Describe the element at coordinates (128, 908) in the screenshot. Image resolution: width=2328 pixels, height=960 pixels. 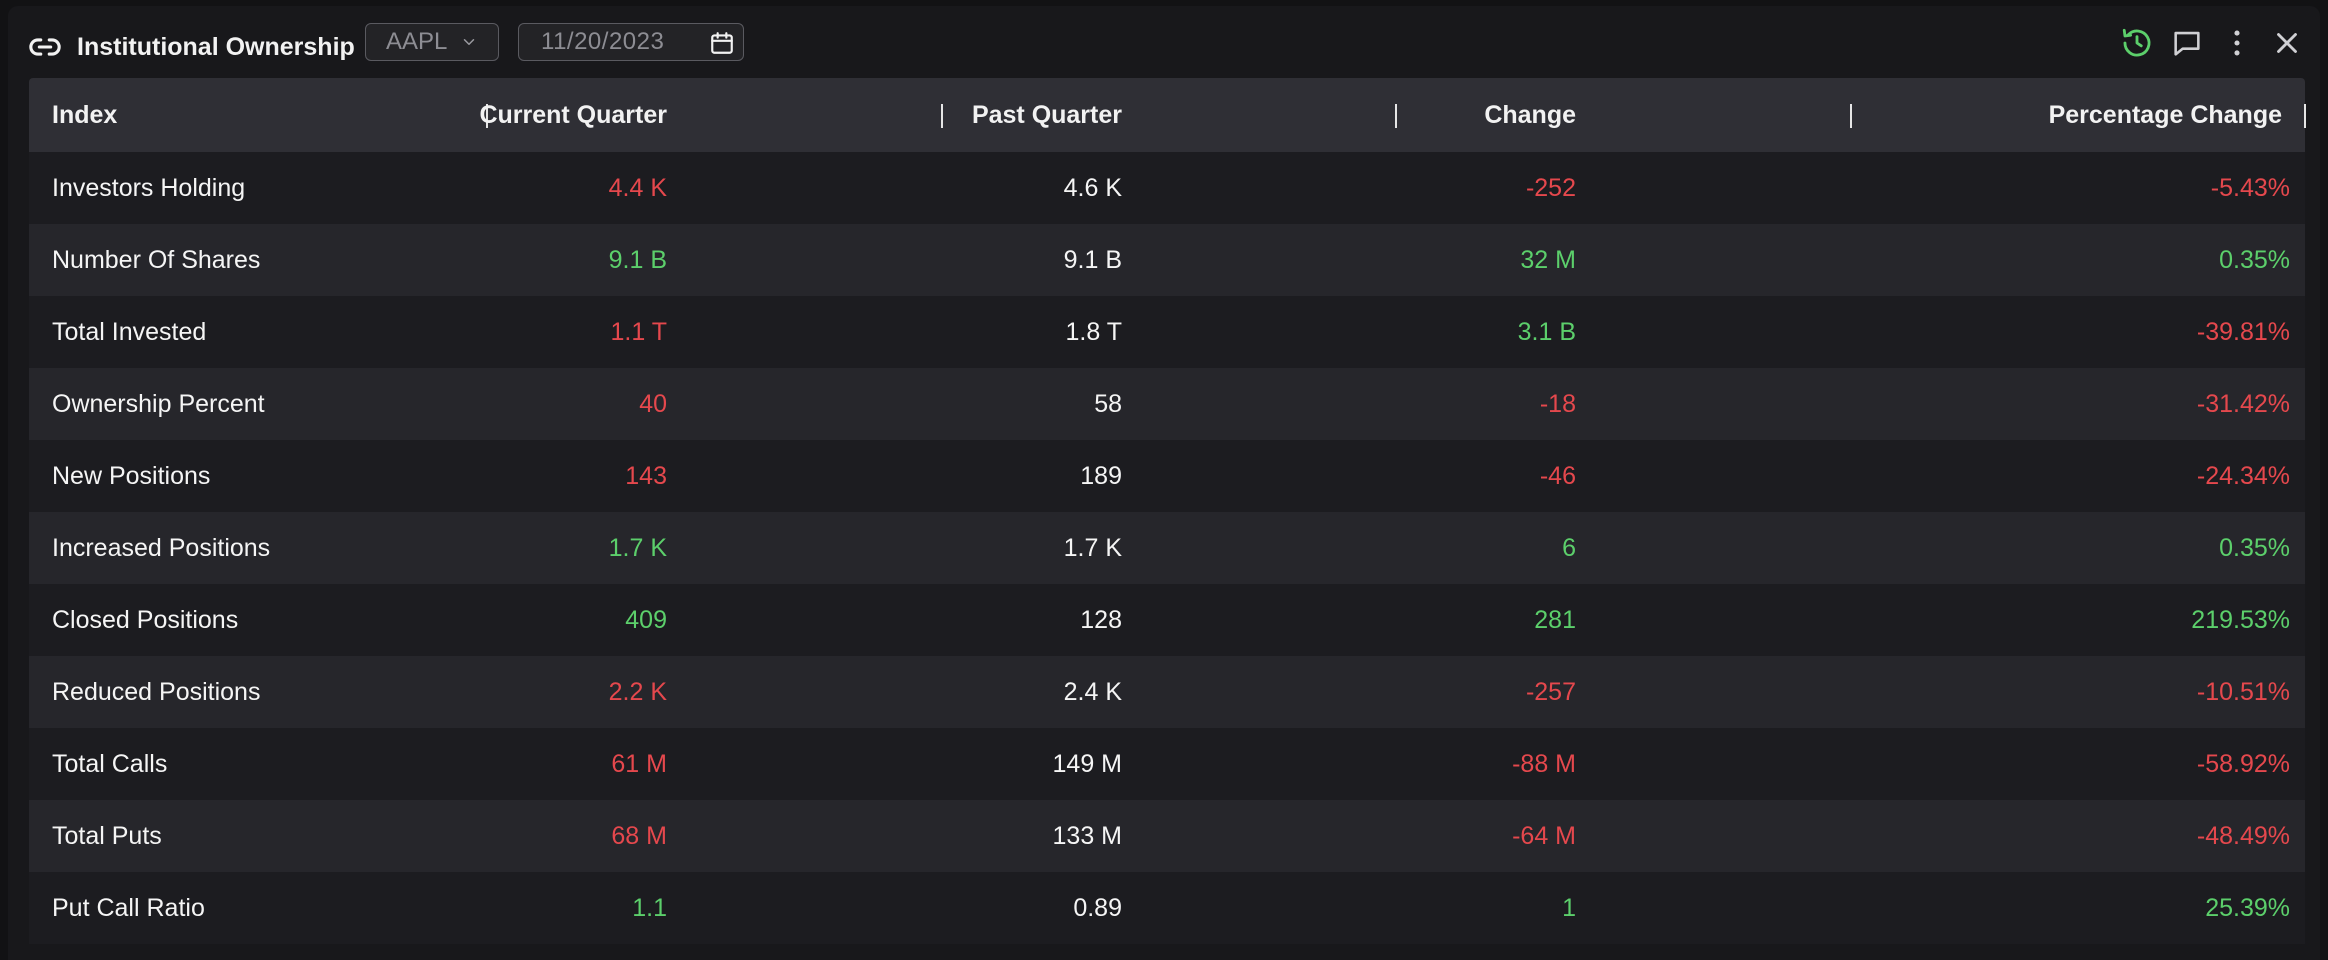
I see `cell-index: Put Call Ratio` at that location.